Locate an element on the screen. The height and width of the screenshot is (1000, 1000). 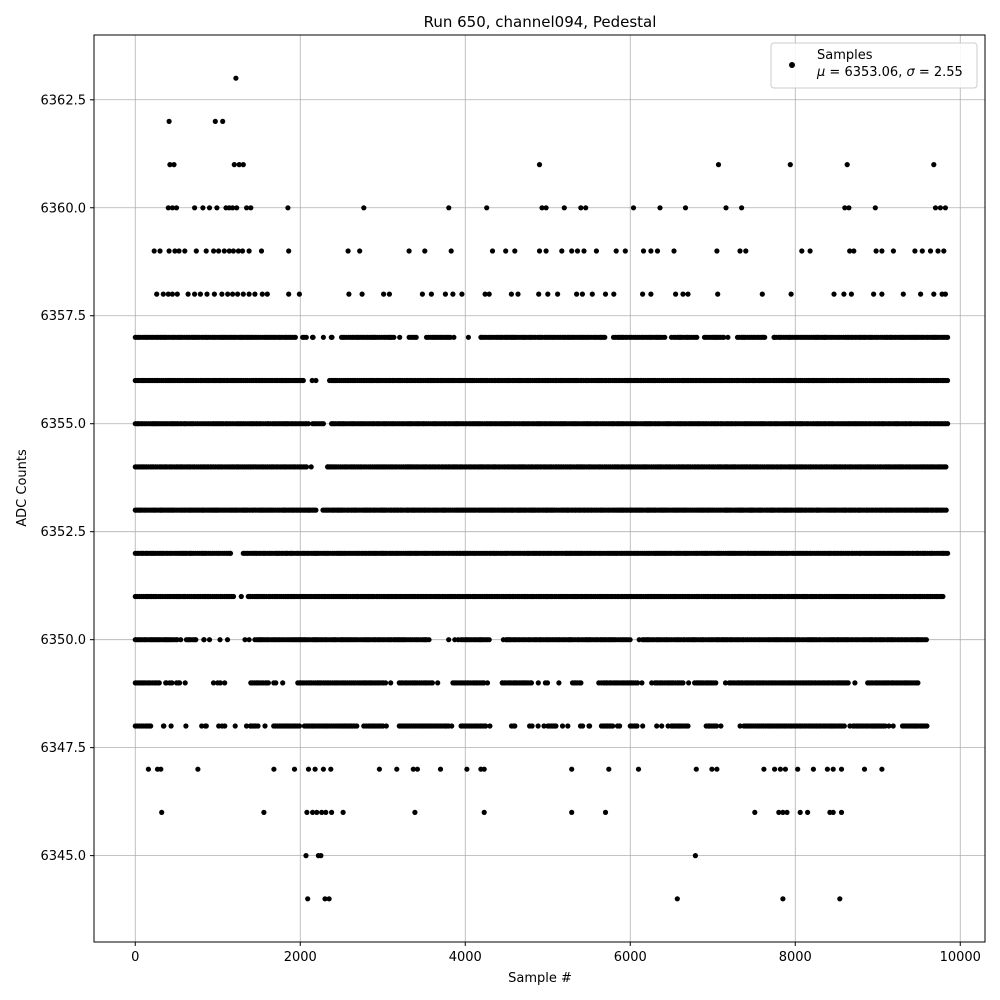
legend-label: Samples is located at coordinates (845, 55).